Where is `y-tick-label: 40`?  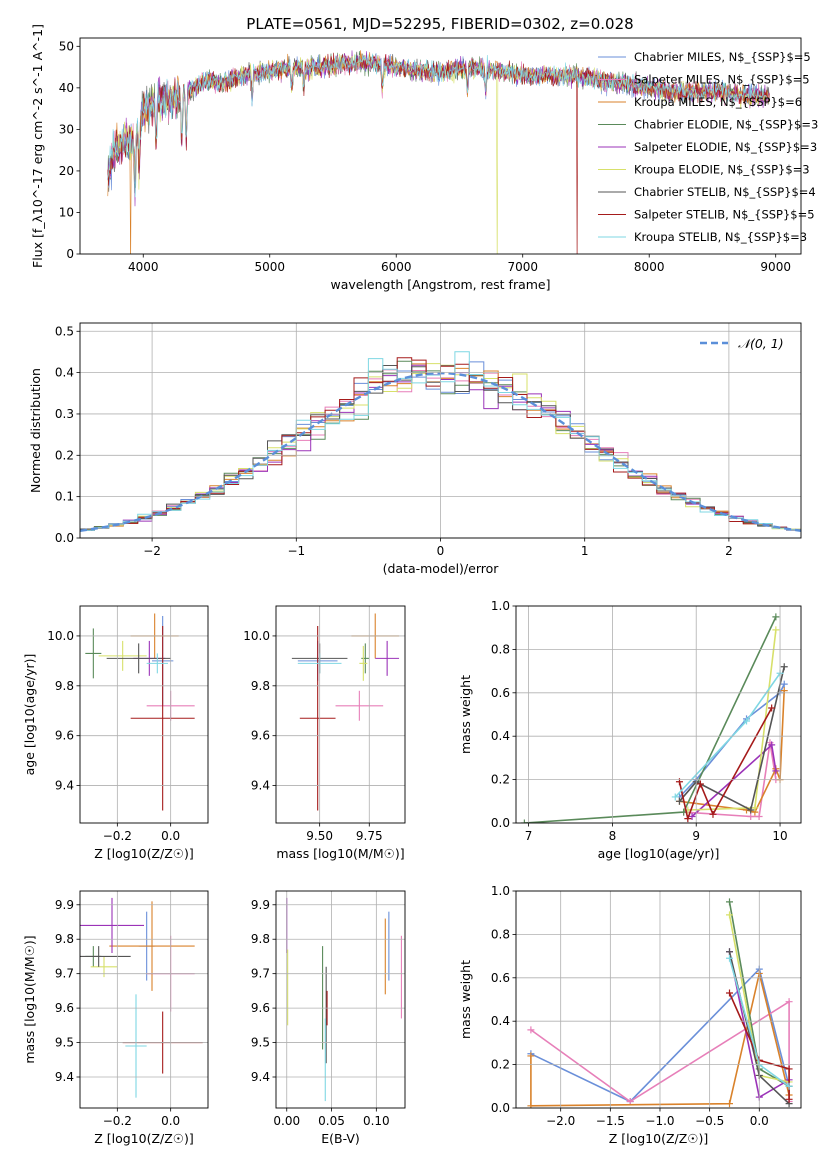 y-tick-label: 40 is located at coordinates (66, 88).